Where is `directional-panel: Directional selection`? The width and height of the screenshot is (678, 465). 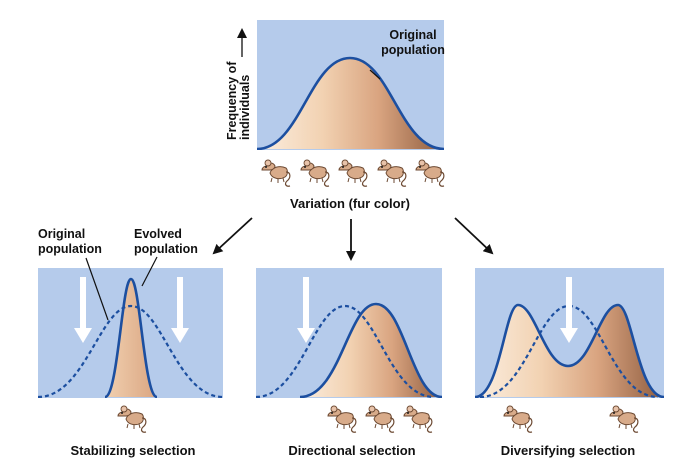
directional-panel: Directional selection is located at coordinates (349, 363).